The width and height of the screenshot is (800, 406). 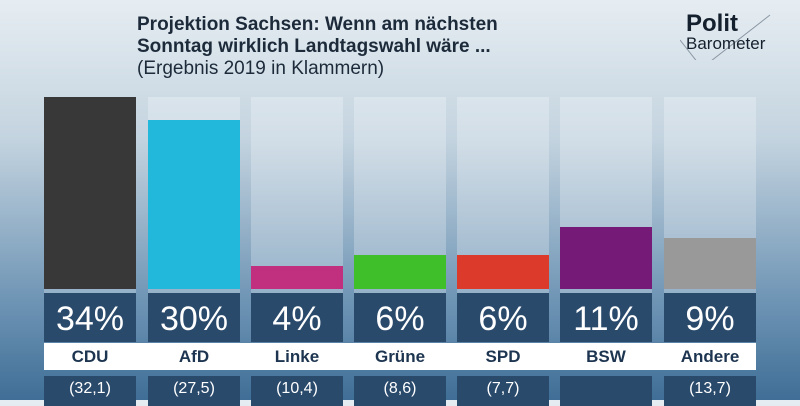 I want to click on category-label: SPD, so click(x=503, y=356).